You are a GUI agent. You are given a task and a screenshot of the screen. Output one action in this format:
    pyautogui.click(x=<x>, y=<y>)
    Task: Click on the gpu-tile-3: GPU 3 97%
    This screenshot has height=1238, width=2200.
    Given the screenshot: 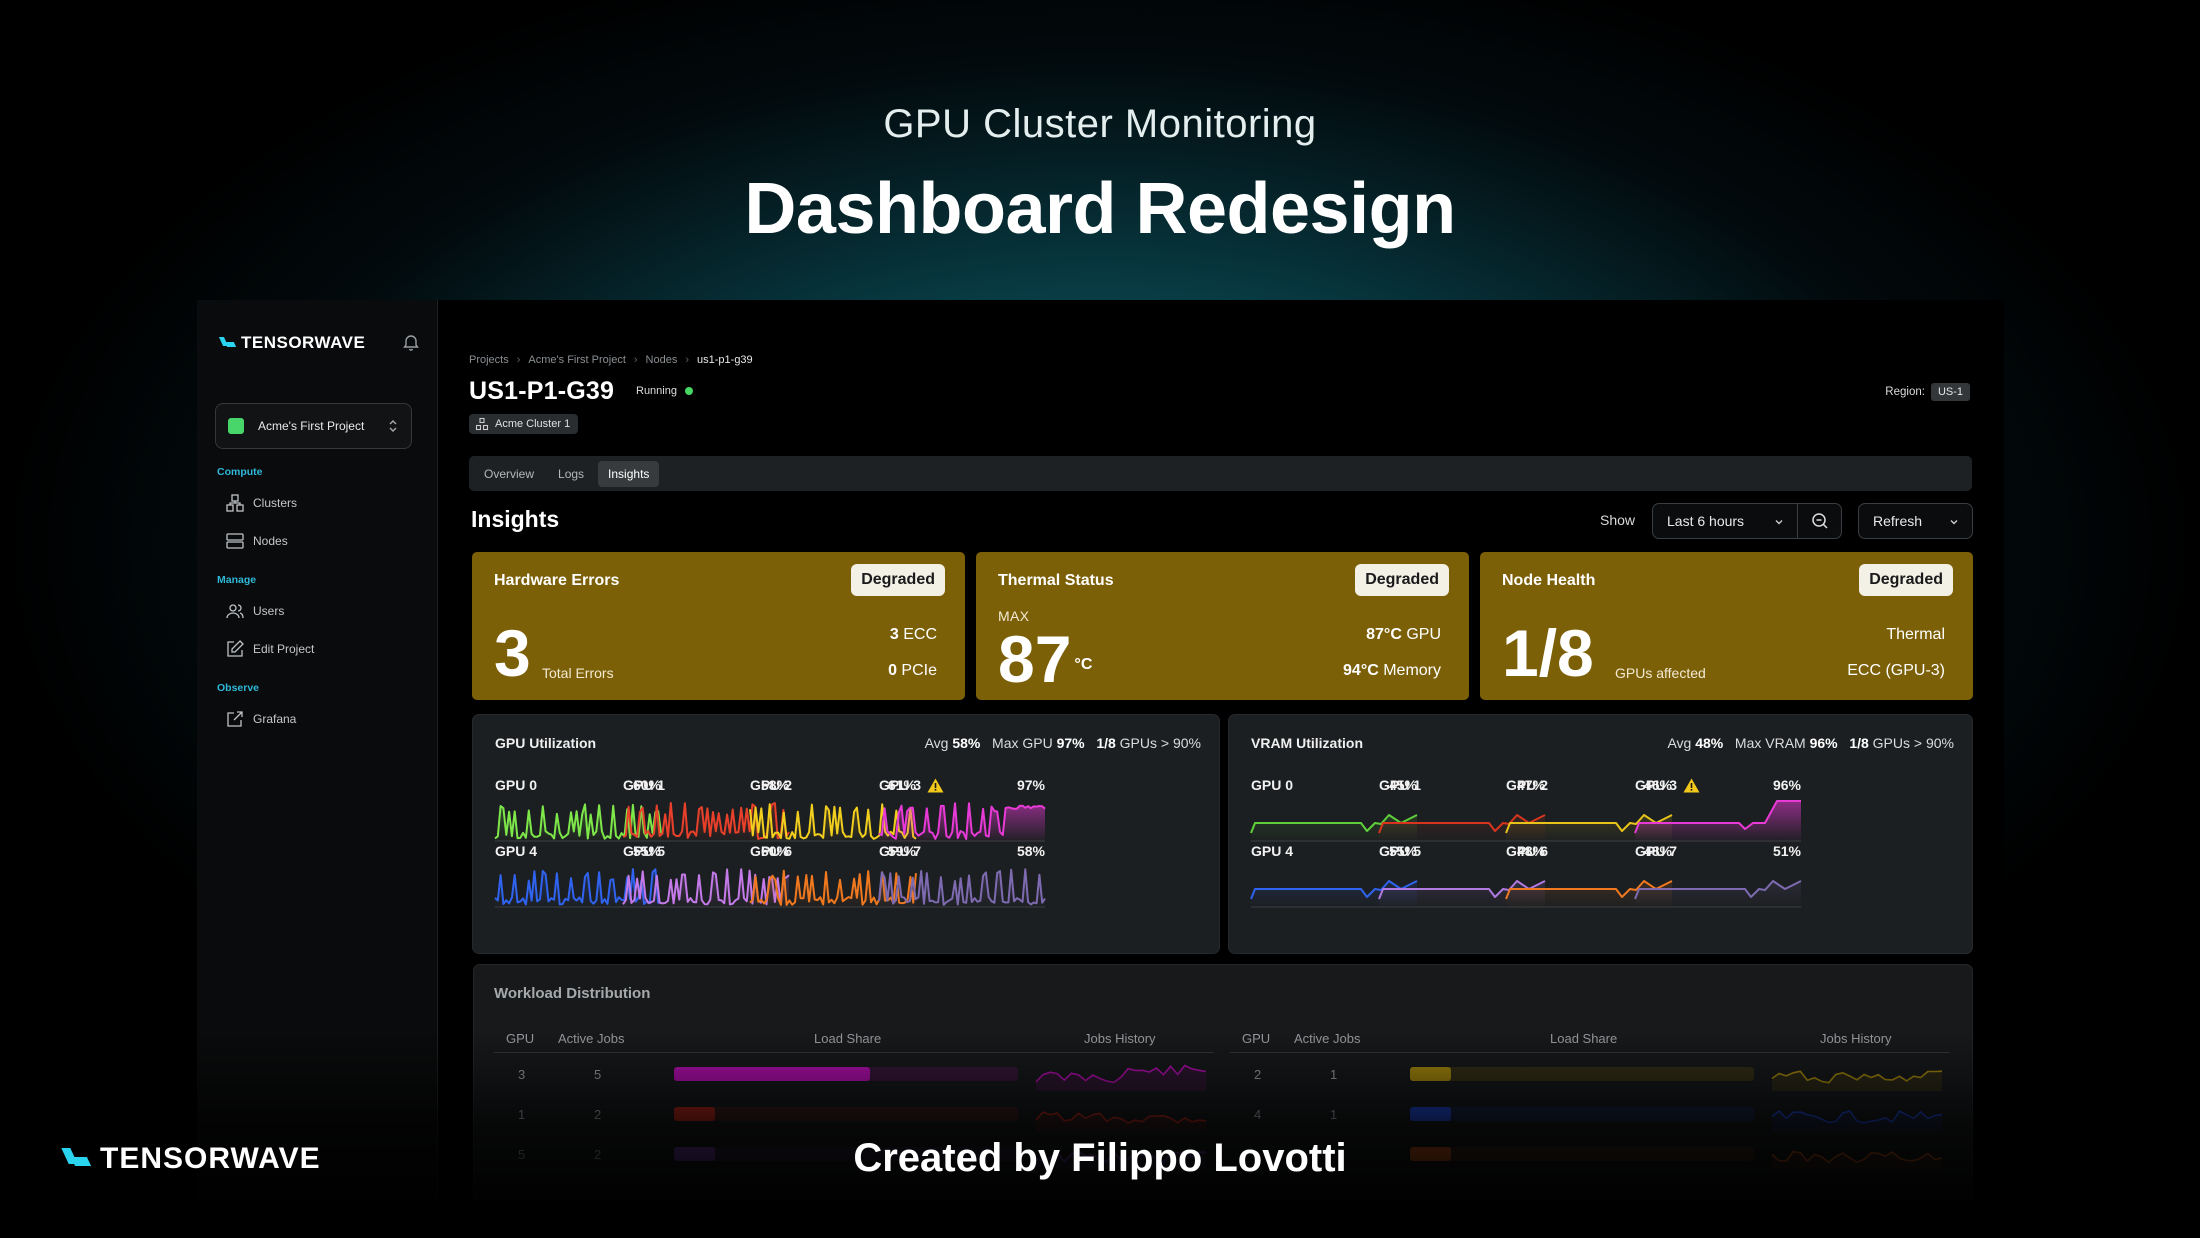 What is the action you would take?
    pyautogui.click(x=962, y=812)
    